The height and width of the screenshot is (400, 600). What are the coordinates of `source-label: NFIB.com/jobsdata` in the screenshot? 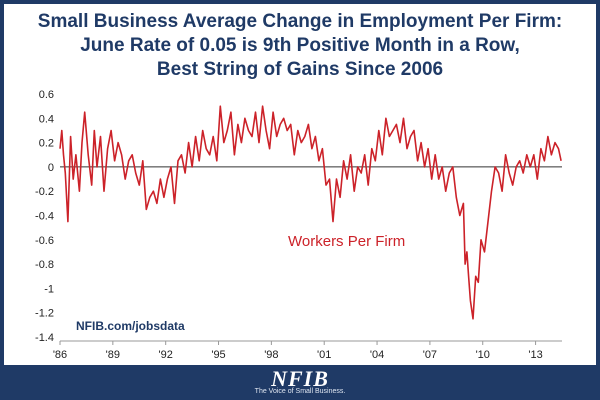 It's located at (130, 326).